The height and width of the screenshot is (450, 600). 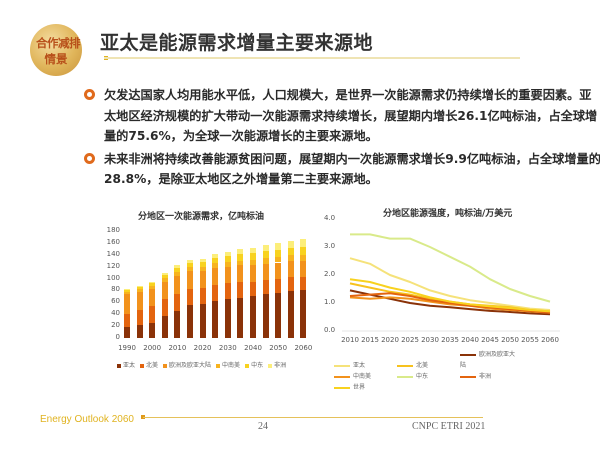 I want to click on x-tick-label: 2055, so click(x=530, y=340).